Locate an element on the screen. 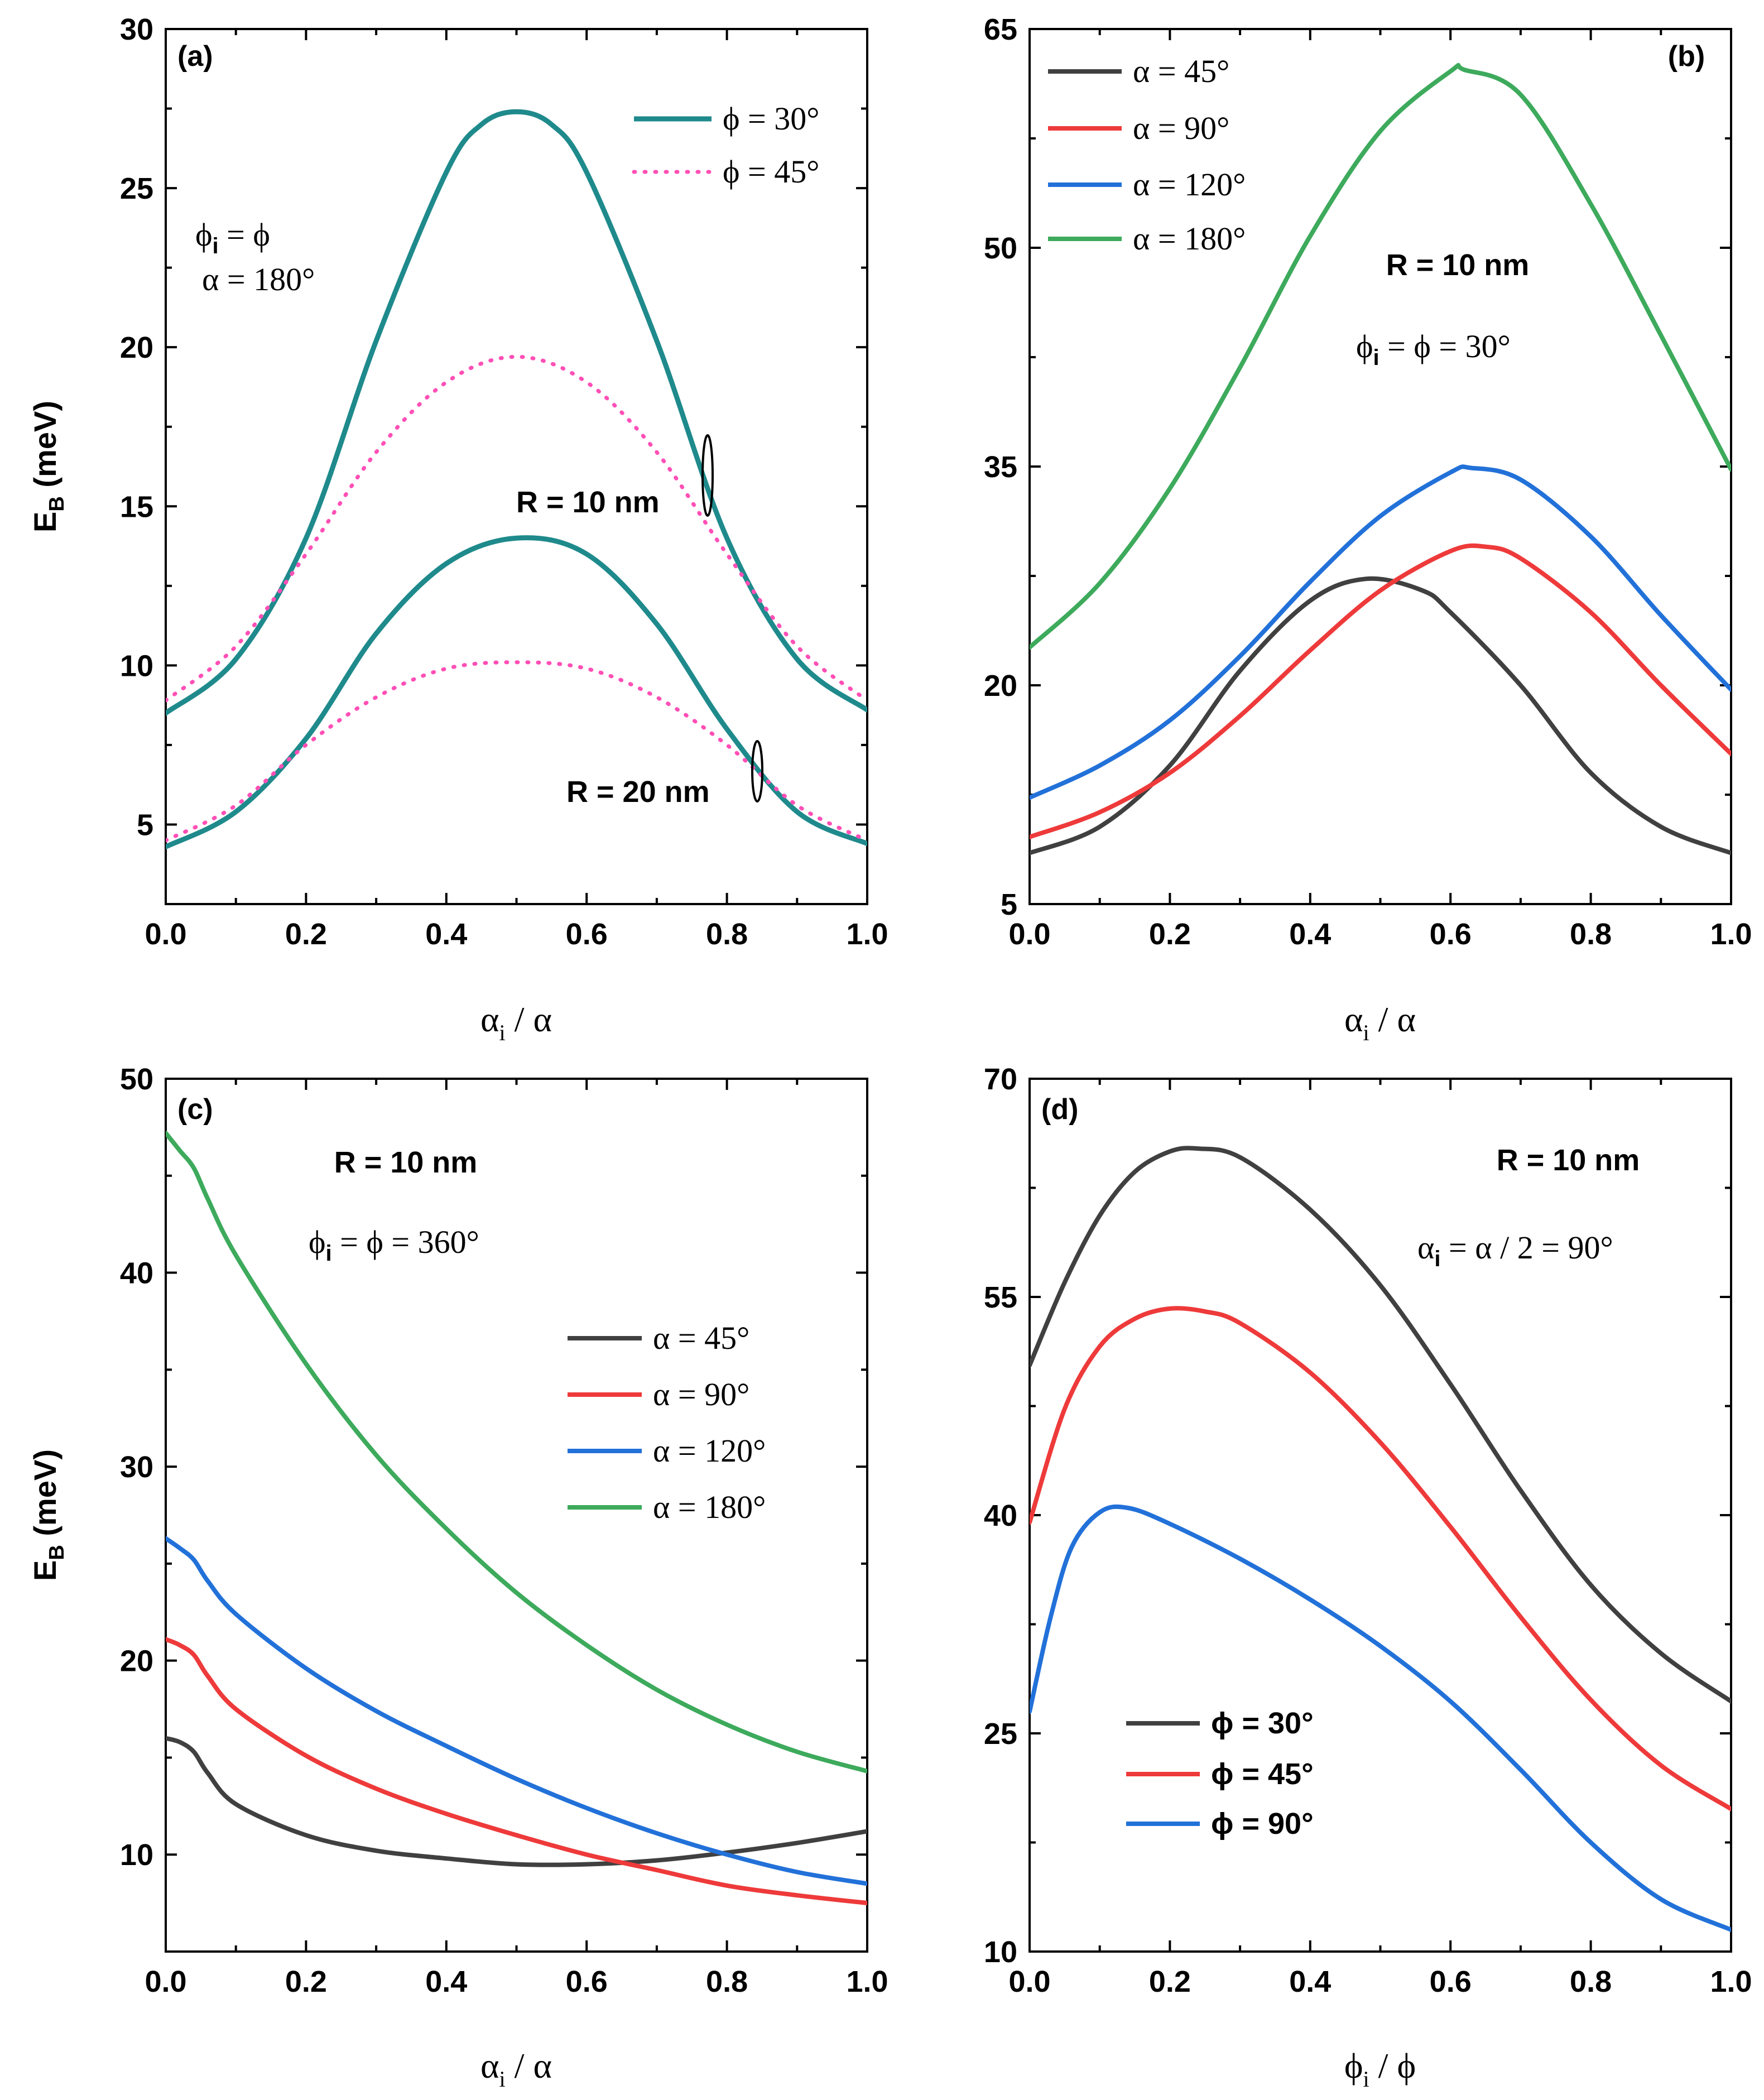 The height and width of the screenshot is (2100, 1764). panel-b-label: (b) is located at coordinates (1686, 56).